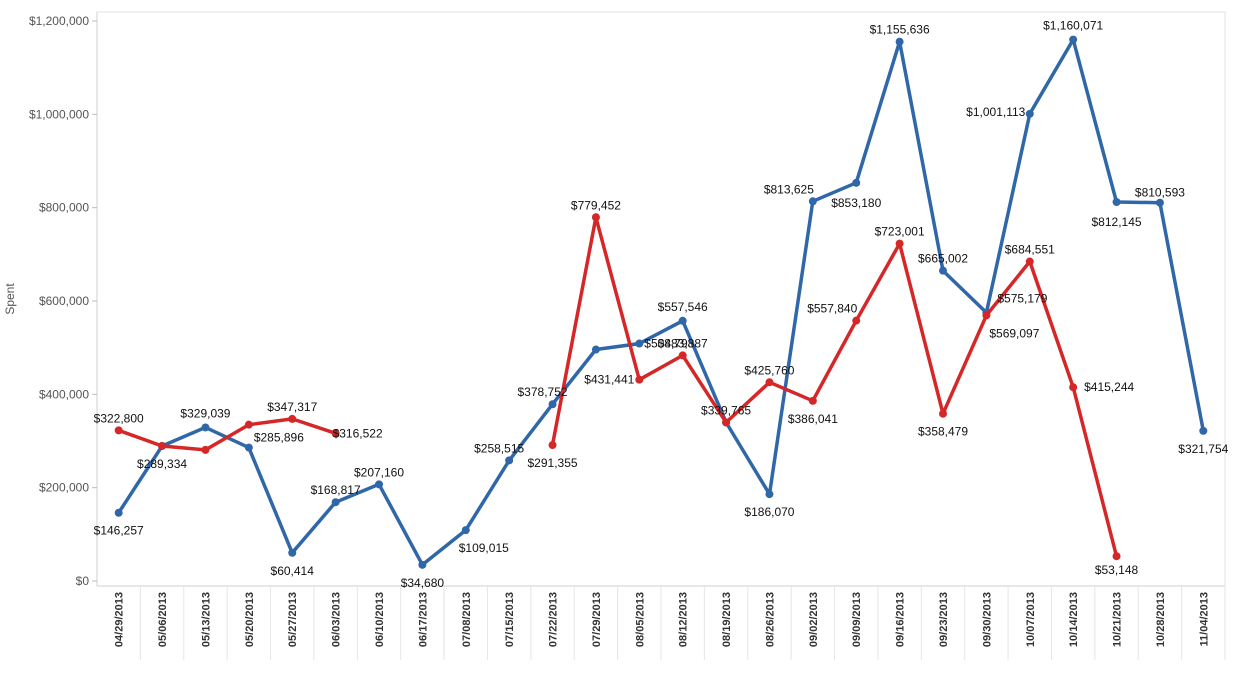 The width and height of the screenshot is (1240, 685). I want to click on x-tick-label: 07/15/2013, so click(510, 619).